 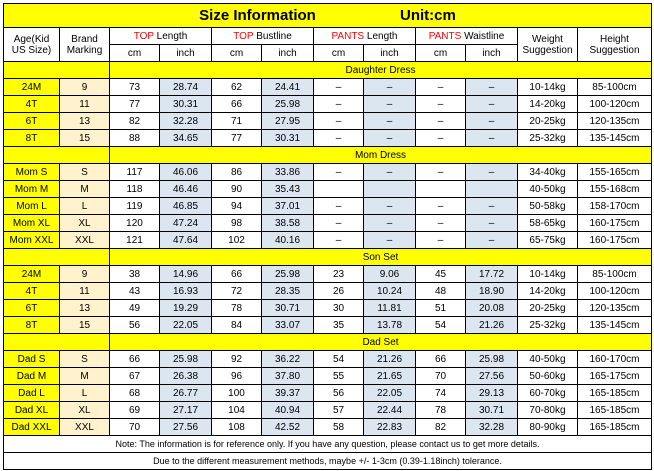 What do you see at coordinates (338, 359) in the screenshot?
I see `pants-length-cm: 54` at bounding box center [338, 359].